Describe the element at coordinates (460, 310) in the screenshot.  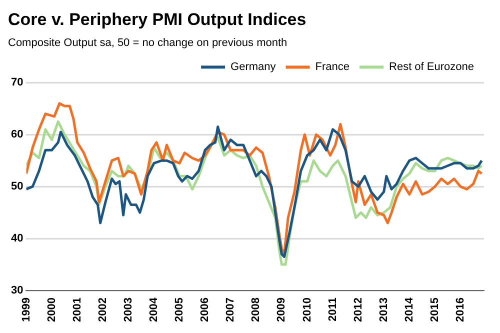
I see `x-tick-label: 2016` at that location.